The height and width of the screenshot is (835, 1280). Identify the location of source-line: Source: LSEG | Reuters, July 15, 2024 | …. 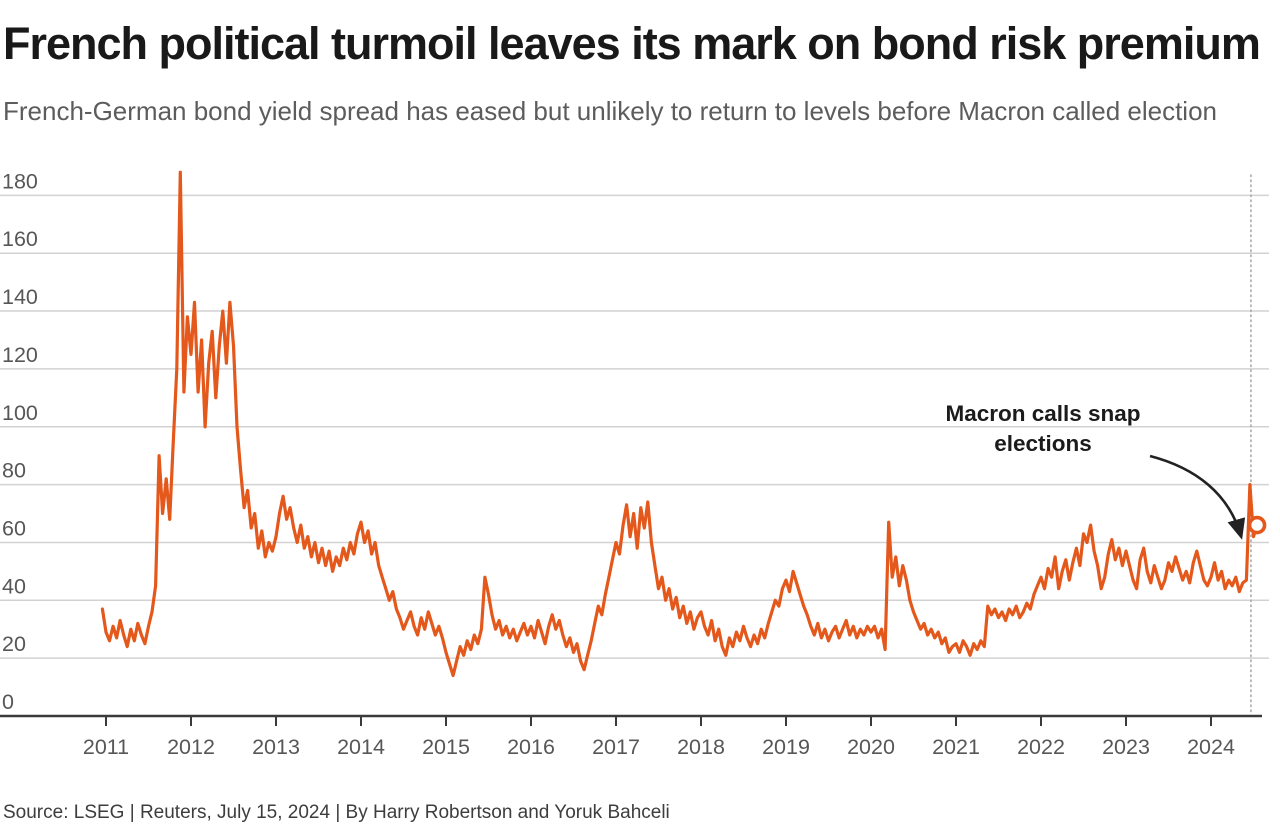
(336, 812).